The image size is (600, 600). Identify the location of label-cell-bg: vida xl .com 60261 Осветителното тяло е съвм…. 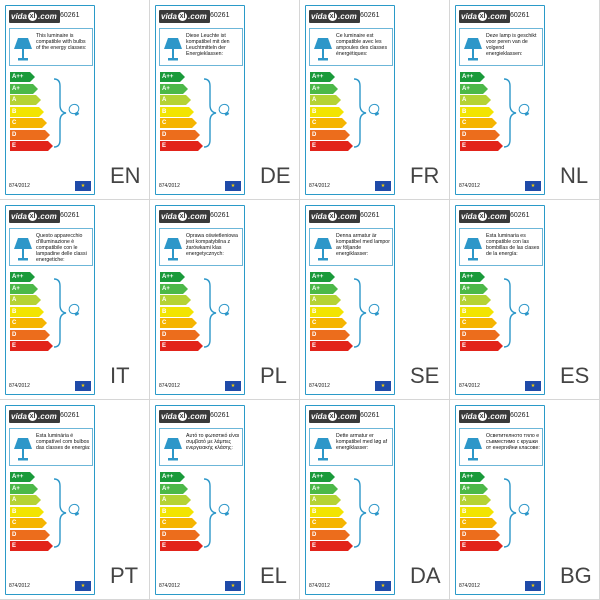
(525, 500).